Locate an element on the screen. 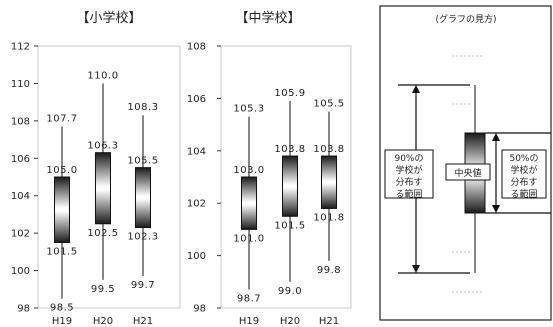  legend-90-note-line: る範囲 is located at coordinates (408, 194).